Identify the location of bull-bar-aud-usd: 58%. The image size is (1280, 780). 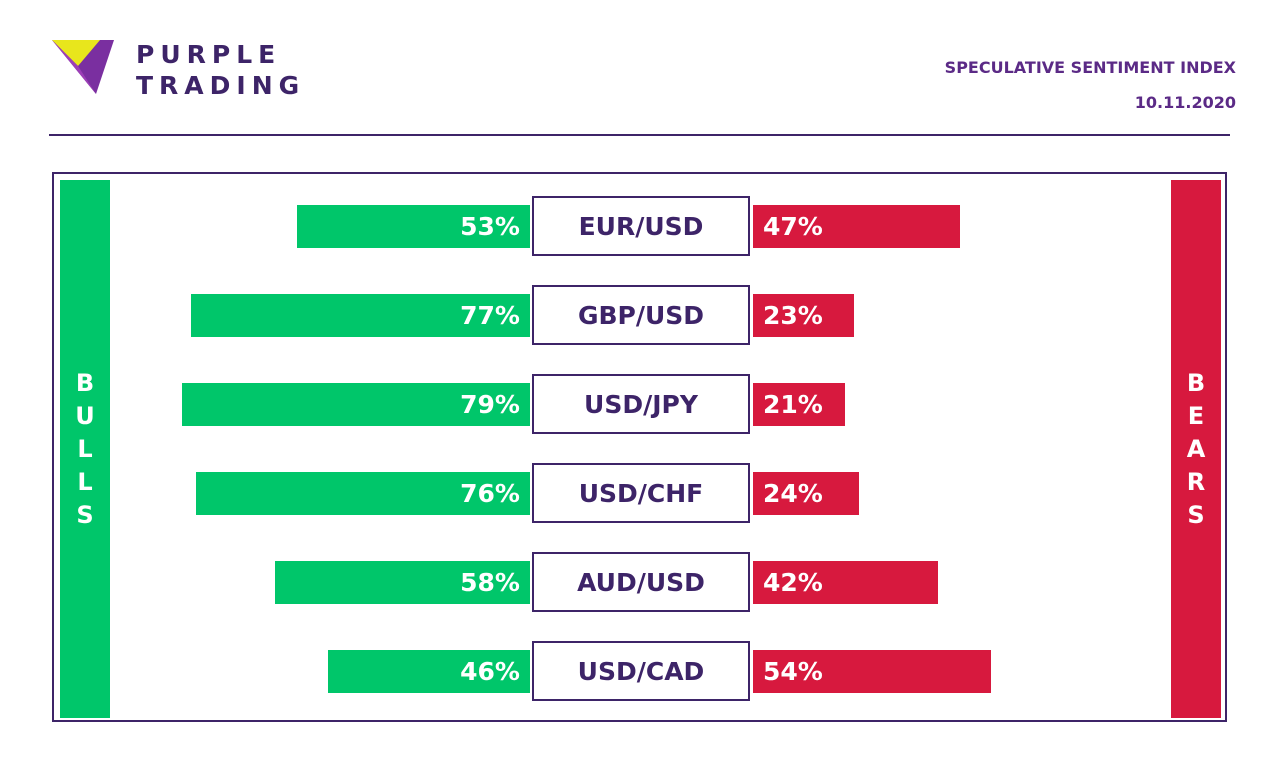
(402, 582).